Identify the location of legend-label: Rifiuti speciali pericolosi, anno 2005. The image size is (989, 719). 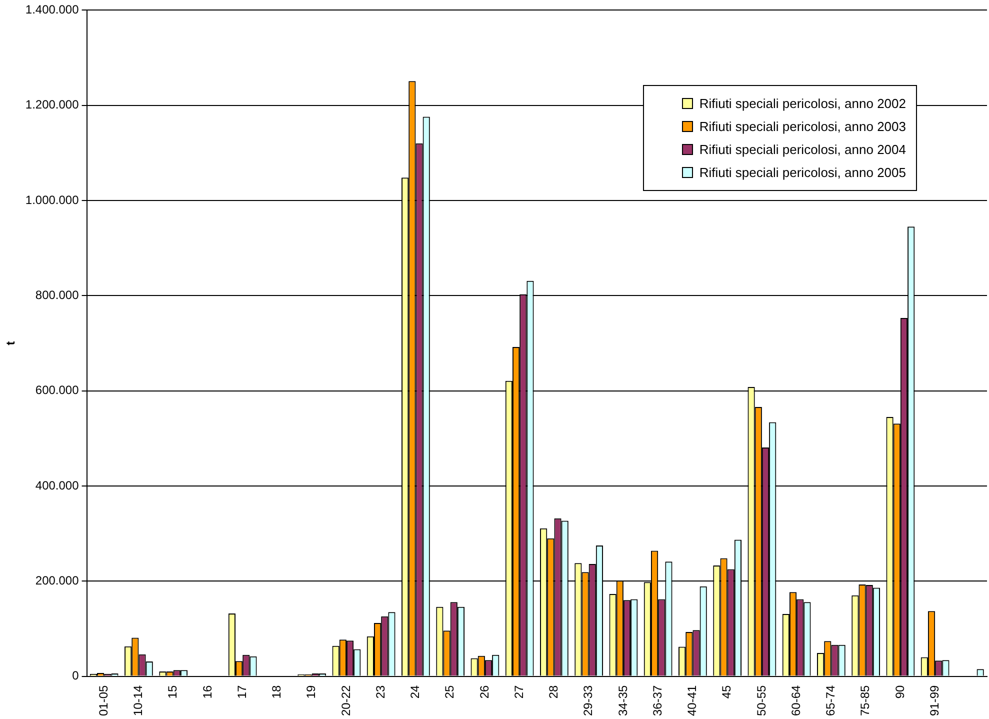
(802, 172).